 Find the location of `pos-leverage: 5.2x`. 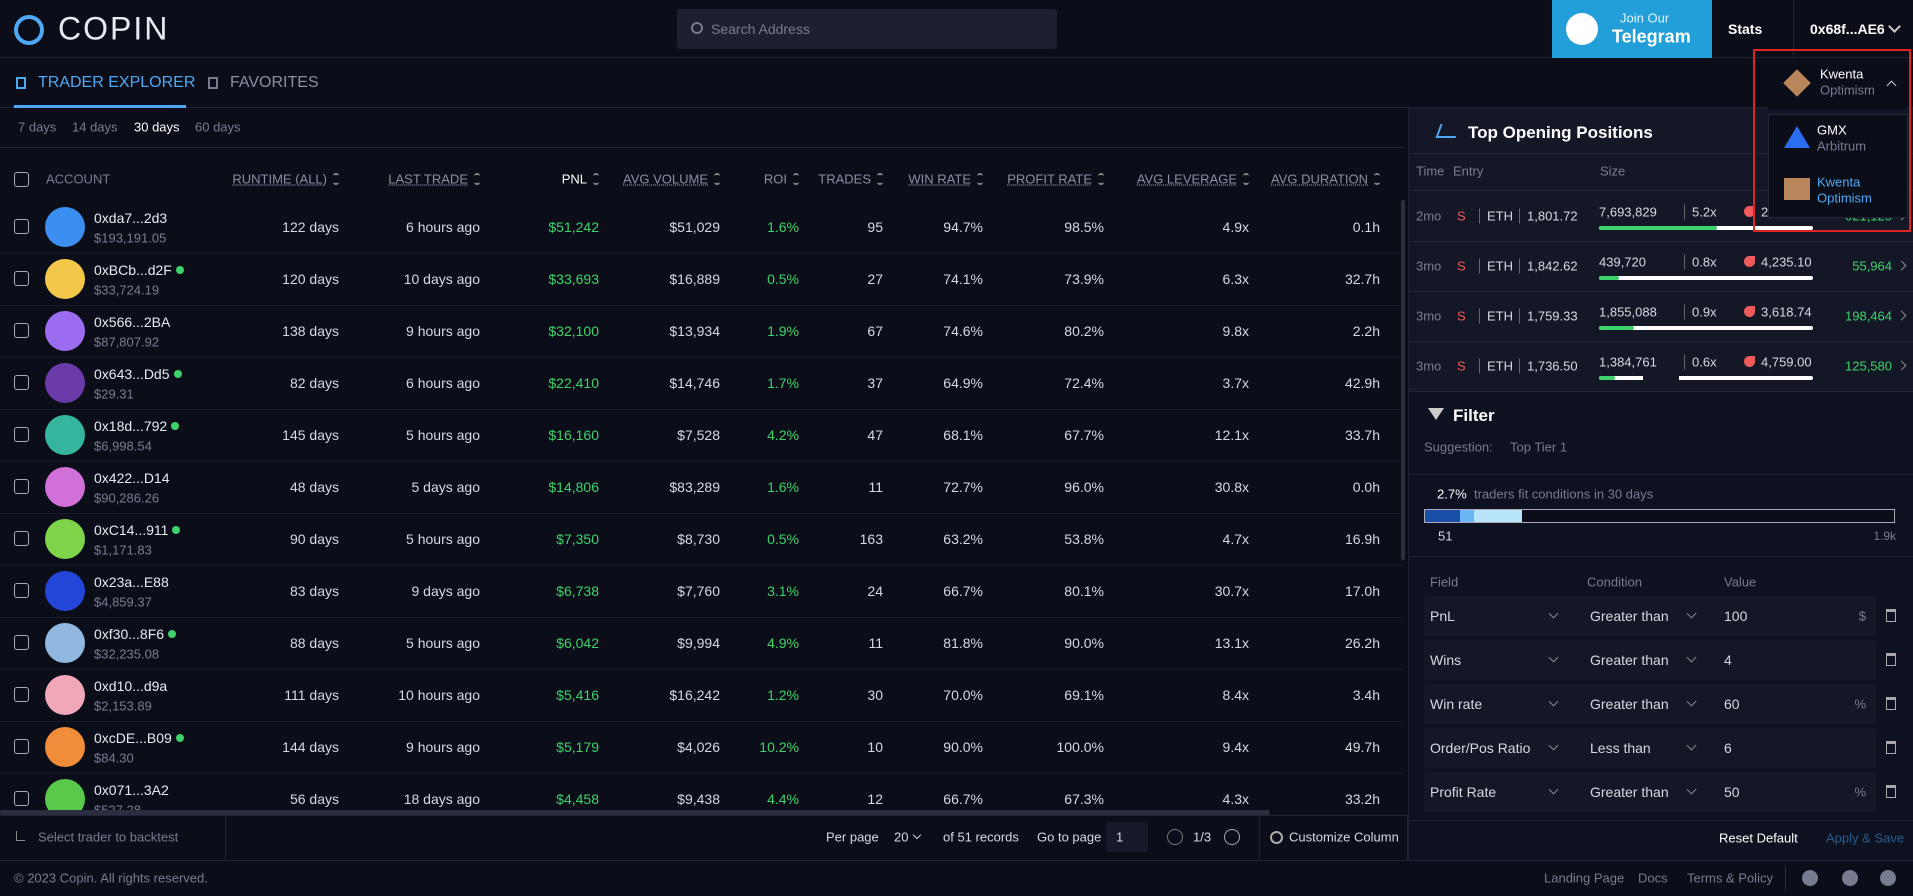

pos-leverage: 5.2x is located at coordinates (1700, 212).